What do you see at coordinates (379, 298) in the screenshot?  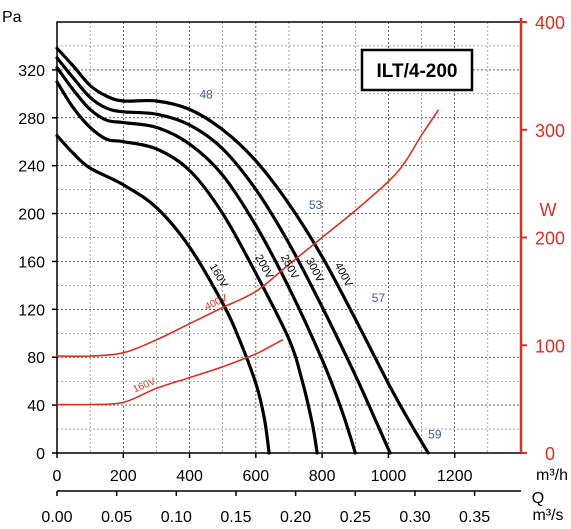 I see `efficiency-label: 57` at bounding box center [379, 298].